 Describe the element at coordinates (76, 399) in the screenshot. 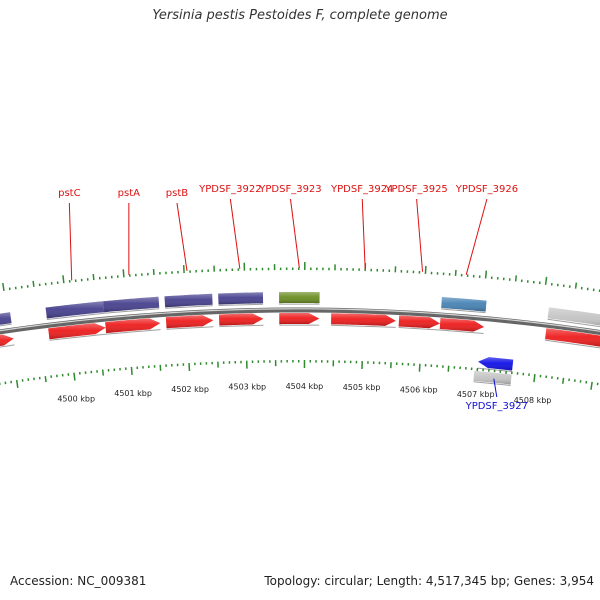

I see `scale-label: 4500 kbp` at that location.